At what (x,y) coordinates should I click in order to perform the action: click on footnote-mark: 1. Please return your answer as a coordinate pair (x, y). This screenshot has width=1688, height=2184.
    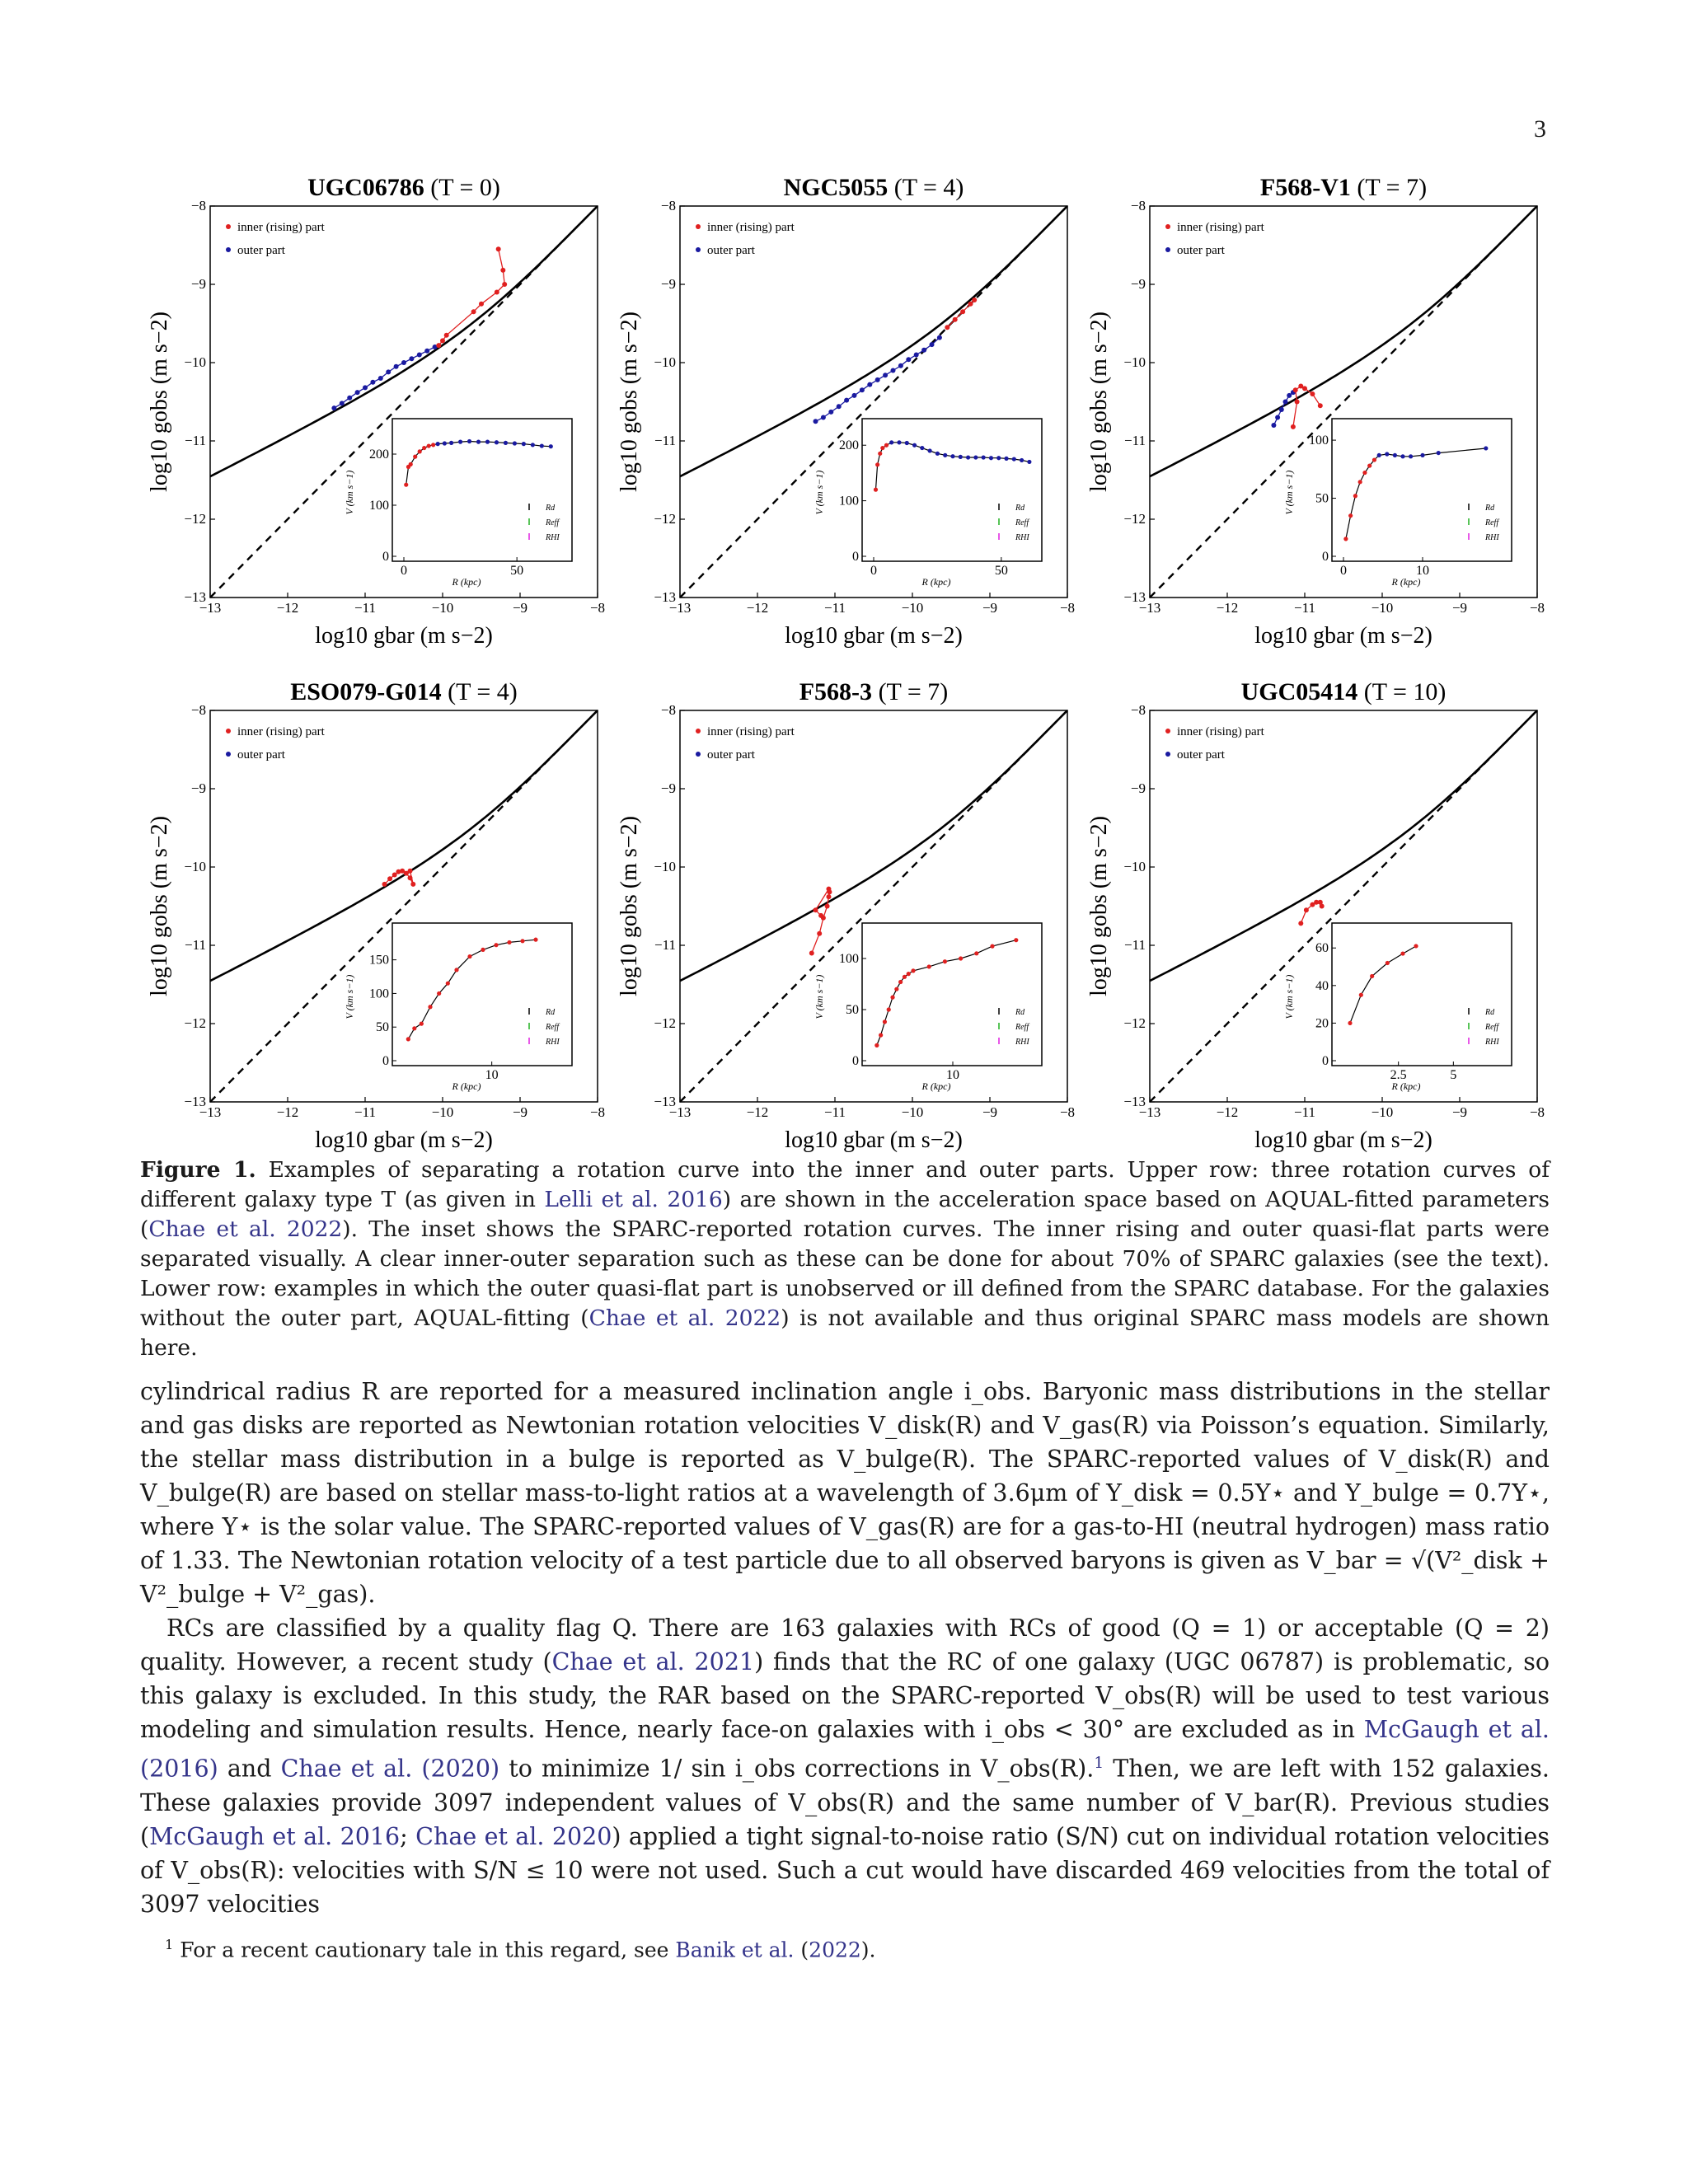
    Looking at the image, I should click on (1099, 1763).